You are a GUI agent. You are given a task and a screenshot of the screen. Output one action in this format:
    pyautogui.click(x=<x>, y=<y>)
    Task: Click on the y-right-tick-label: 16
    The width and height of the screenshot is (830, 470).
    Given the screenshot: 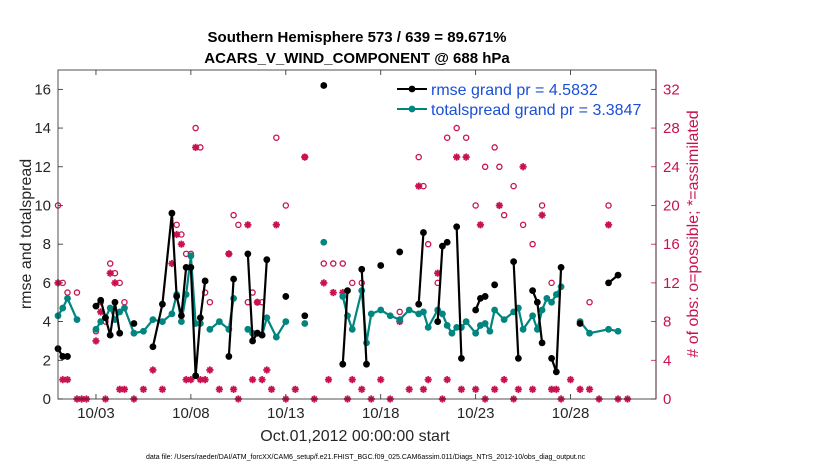 What is the action you would take?
    pyautogui.click(x=671, y=244)
    